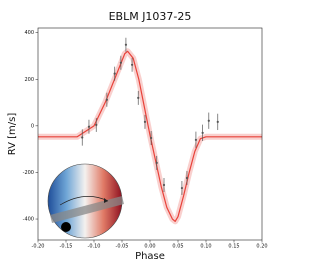  I want to click on y-tick-label: 200, so click(29, 80).